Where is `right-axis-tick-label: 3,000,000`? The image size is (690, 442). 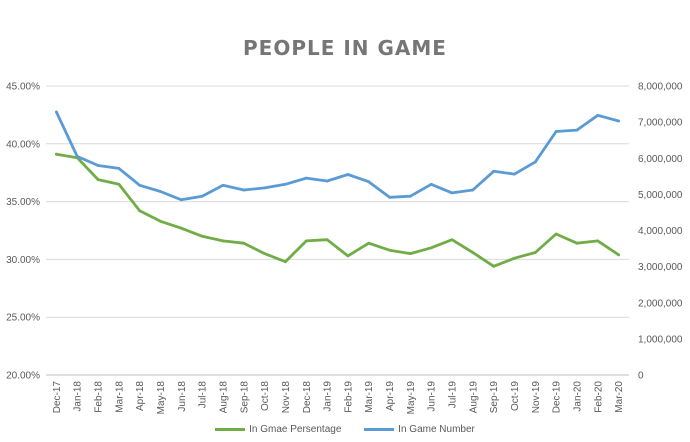
right-axis-tick-label: 3,000,000 is located at coordinates (660, 267).